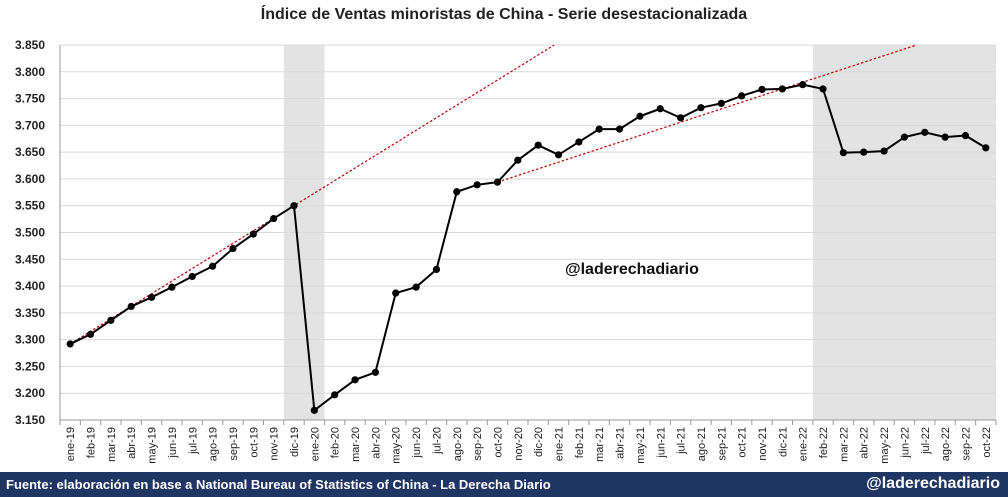 This screenshot has width=1008, height=497. I want to click on y-tick-label: 3.450, so click(30, 259).